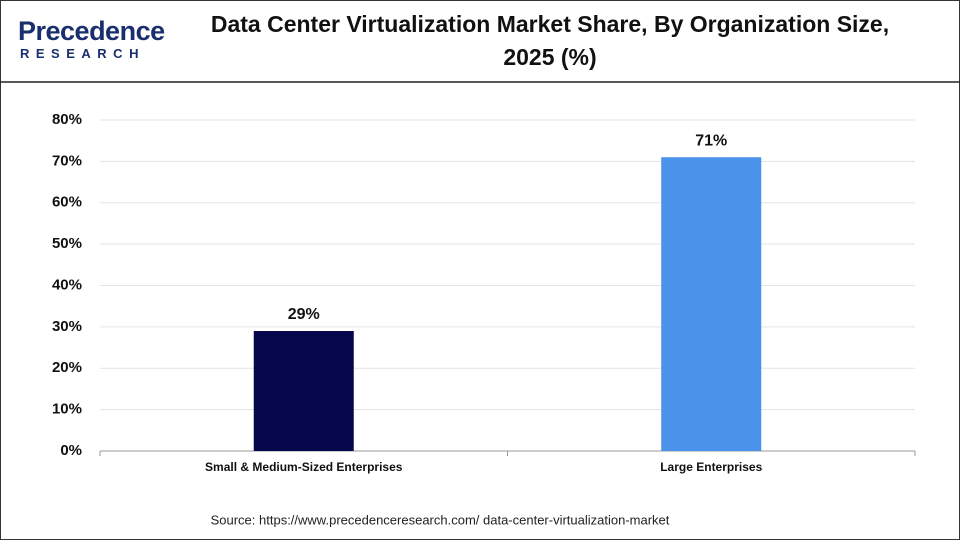 The height and width of the screenshot is (540, 960). What do you see at coordinates (82, 53) in the screenshot?
I see `logo-tagline: RESEARCH` at bounding box center [82, 53].